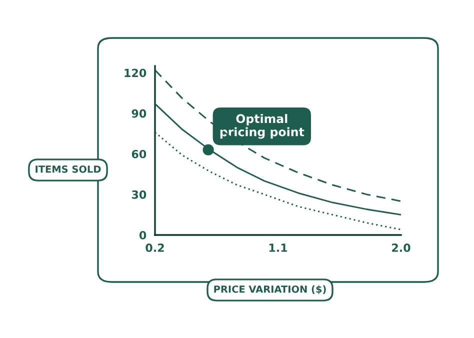  I want to click on y-tick-label: 60, so click(139, 154).